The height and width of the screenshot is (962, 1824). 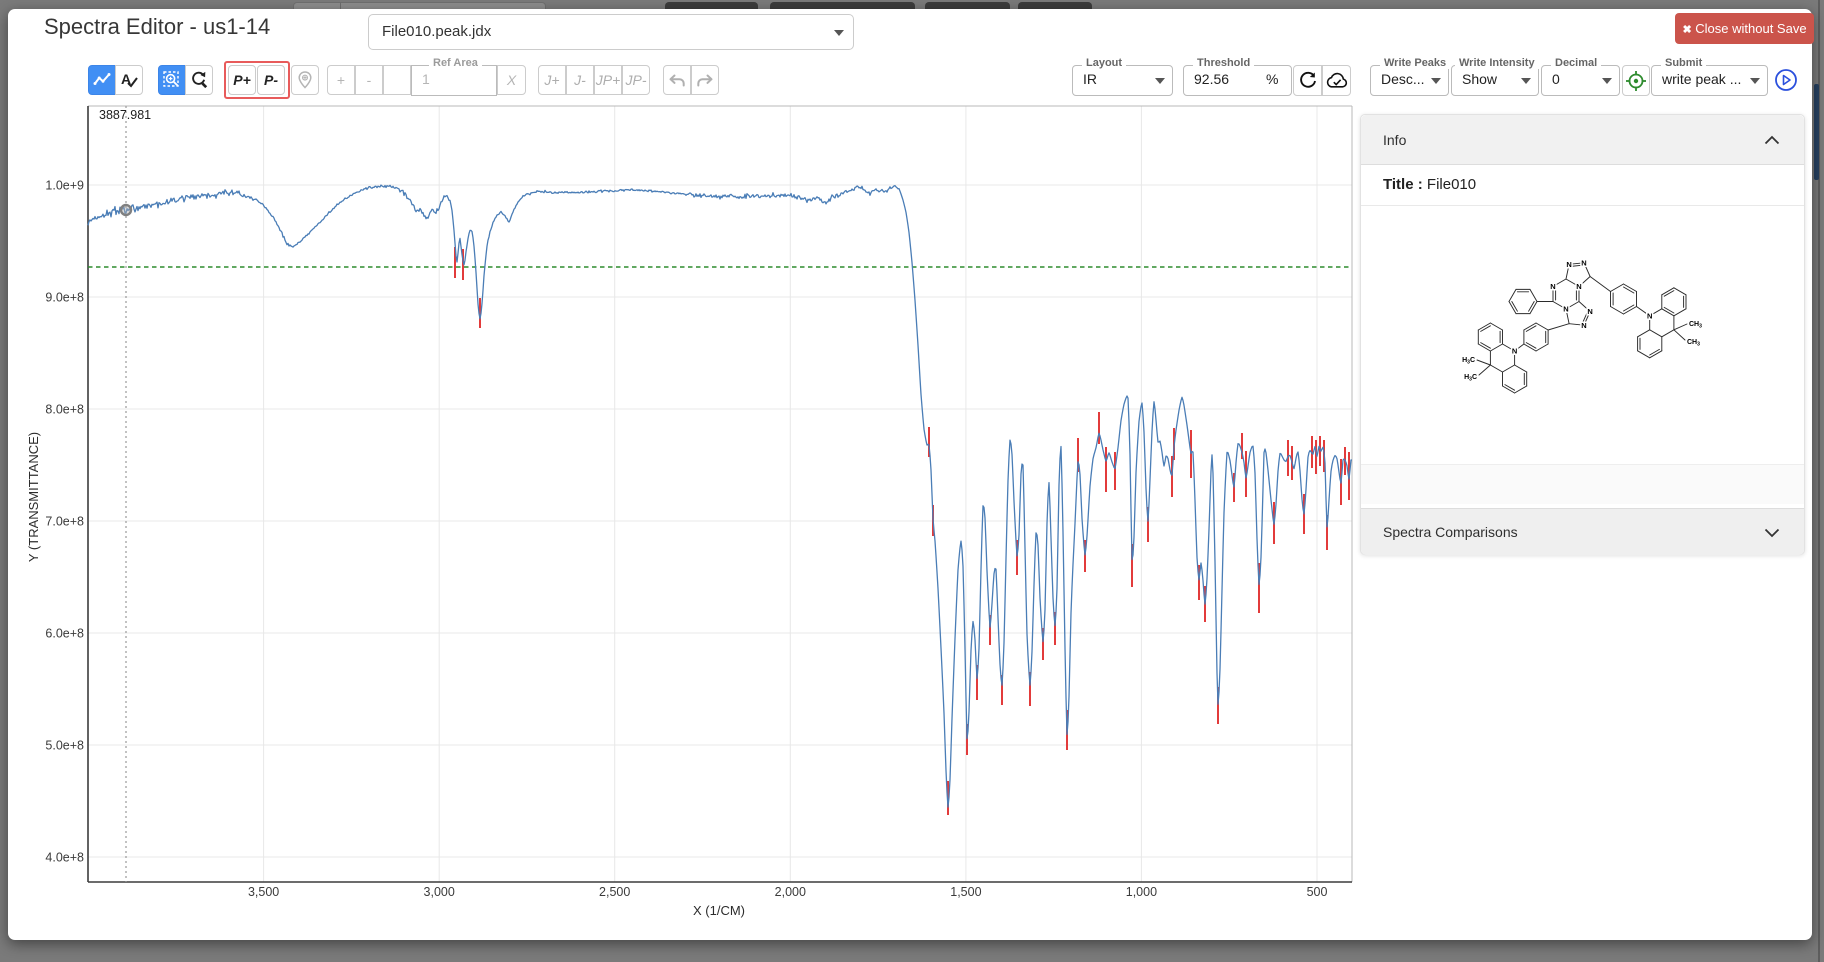 What do you see at coordinates (64, 298) in the screenshot?
I see `svg-text: 9.0e+8` at bounding box center [64, 298].